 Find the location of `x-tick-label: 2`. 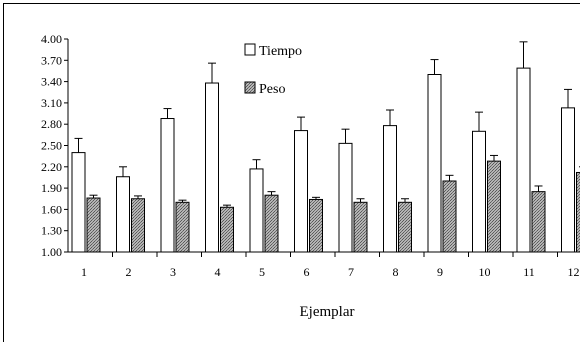

x-tick-label: 2 is located at coordinates (129, 272).